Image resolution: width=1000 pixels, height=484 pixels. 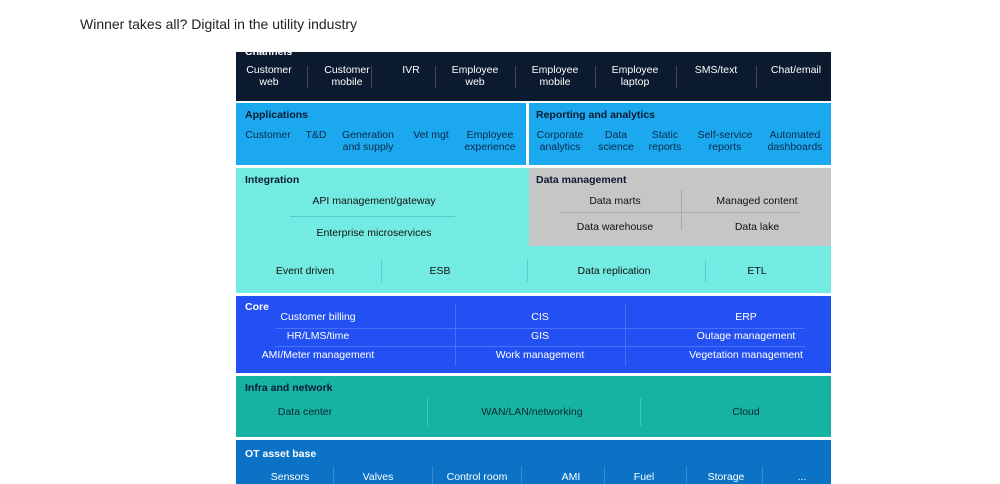 I want to click on application-item: T&D, so click(x=316, y=135).